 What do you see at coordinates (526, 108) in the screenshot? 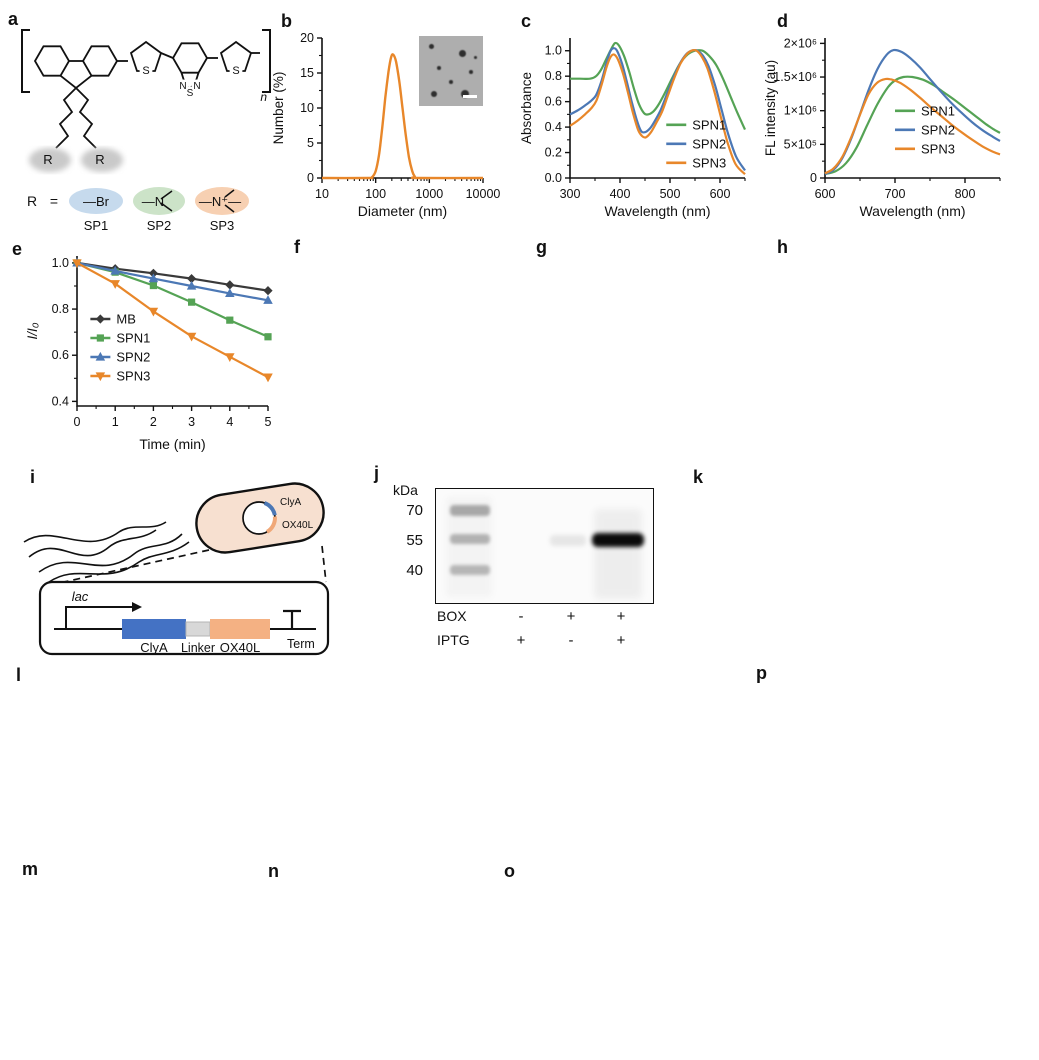
I see `y-axis-label: Absorbance` at bounding box center [526, 108].